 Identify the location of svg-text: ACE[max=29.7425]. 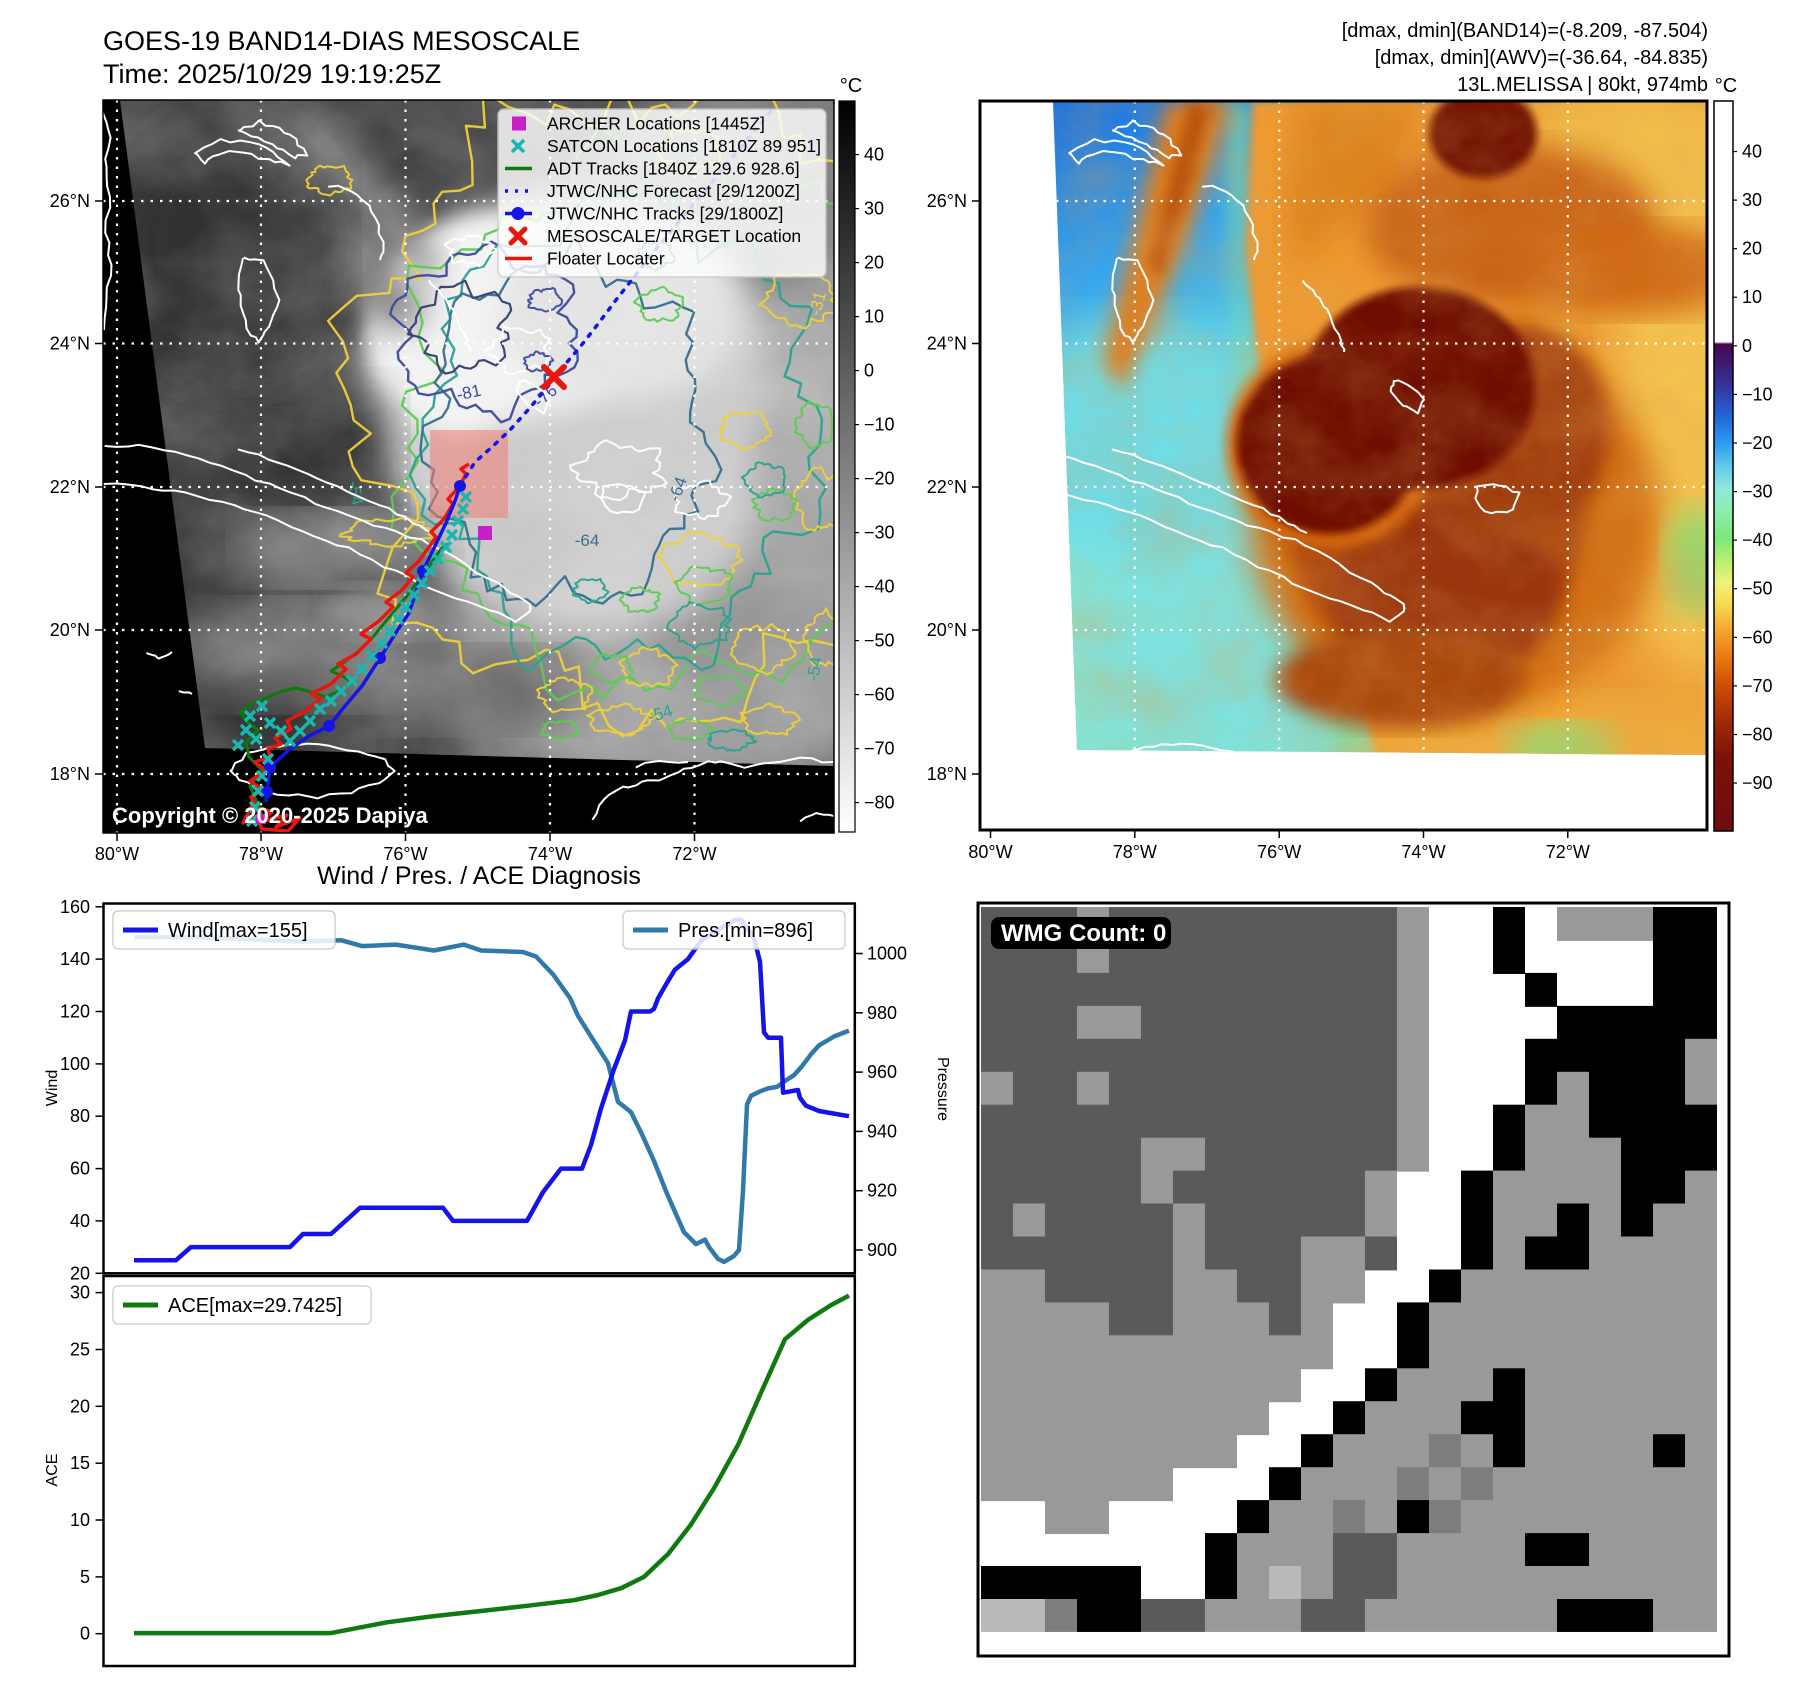
(255, 1306).